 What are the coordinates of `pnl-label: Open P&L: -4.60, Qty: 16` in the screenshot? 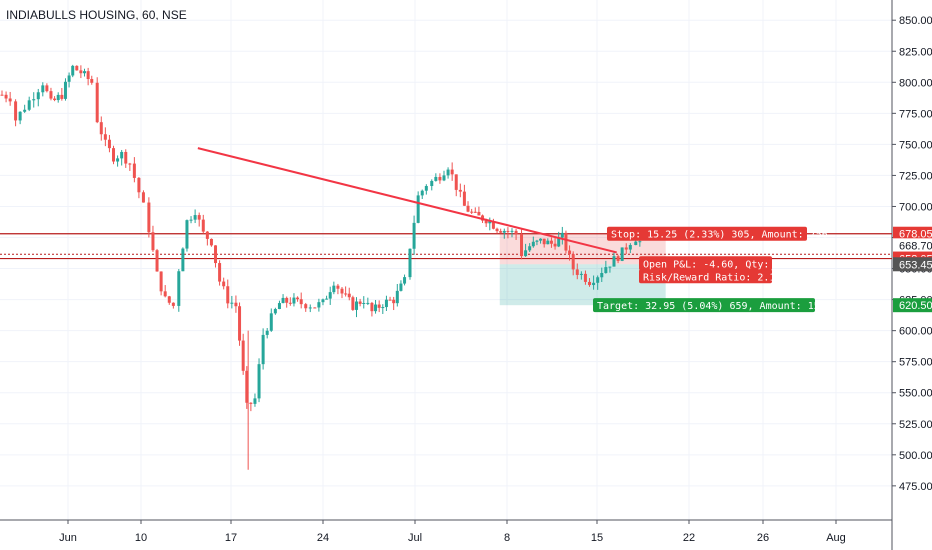 It's located at (713, 263).